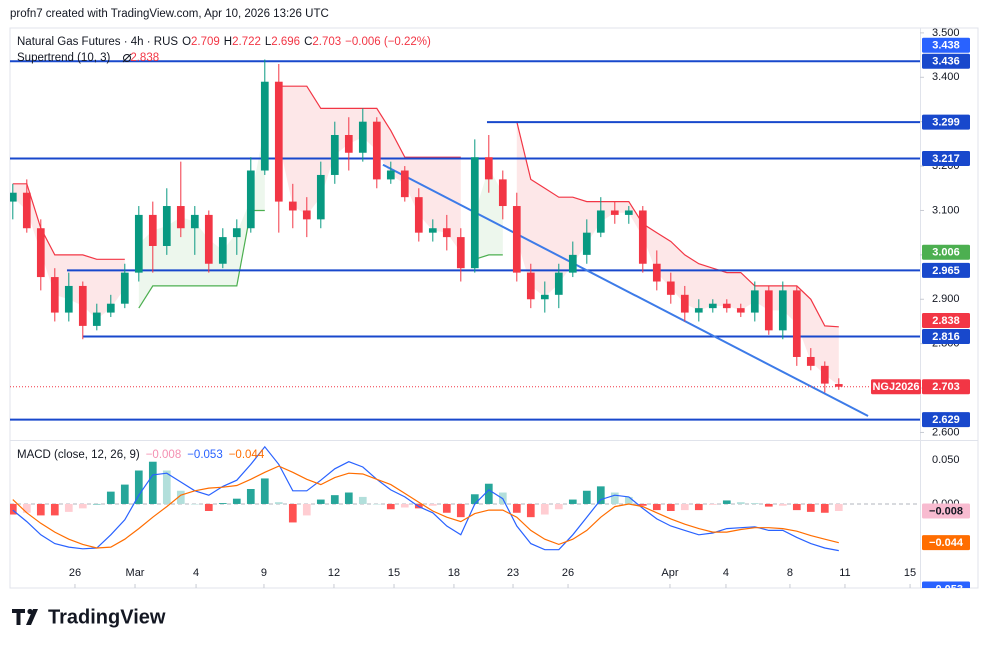  Describe the element at coordinates (946, 460) in the screenshot. I see `macd-tick-label: 0.050` at that location.